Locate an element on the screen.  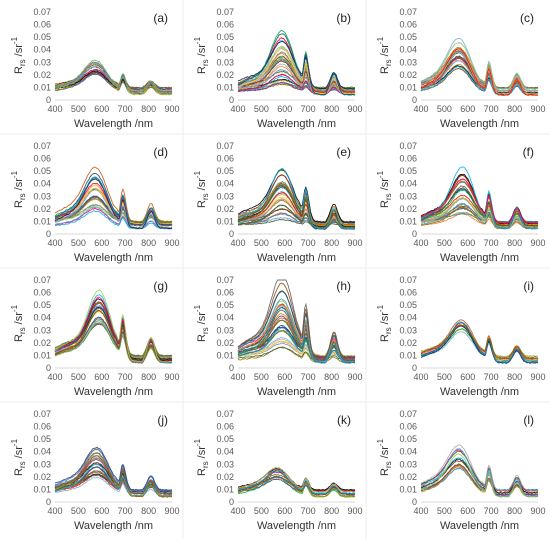
panel-label: (j) is located at coordinates (162, 420).